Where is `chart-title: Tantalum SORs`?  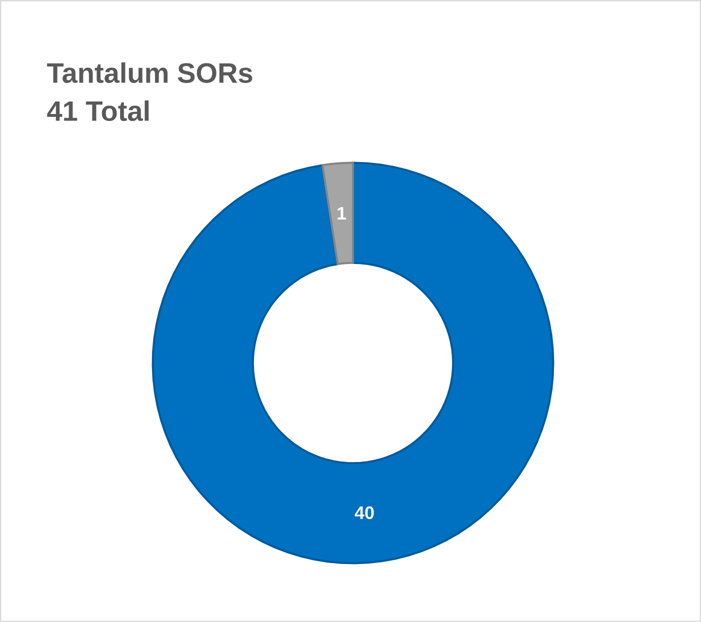 chart-title: Tantalum SORs is located at coordinates (149, 73).